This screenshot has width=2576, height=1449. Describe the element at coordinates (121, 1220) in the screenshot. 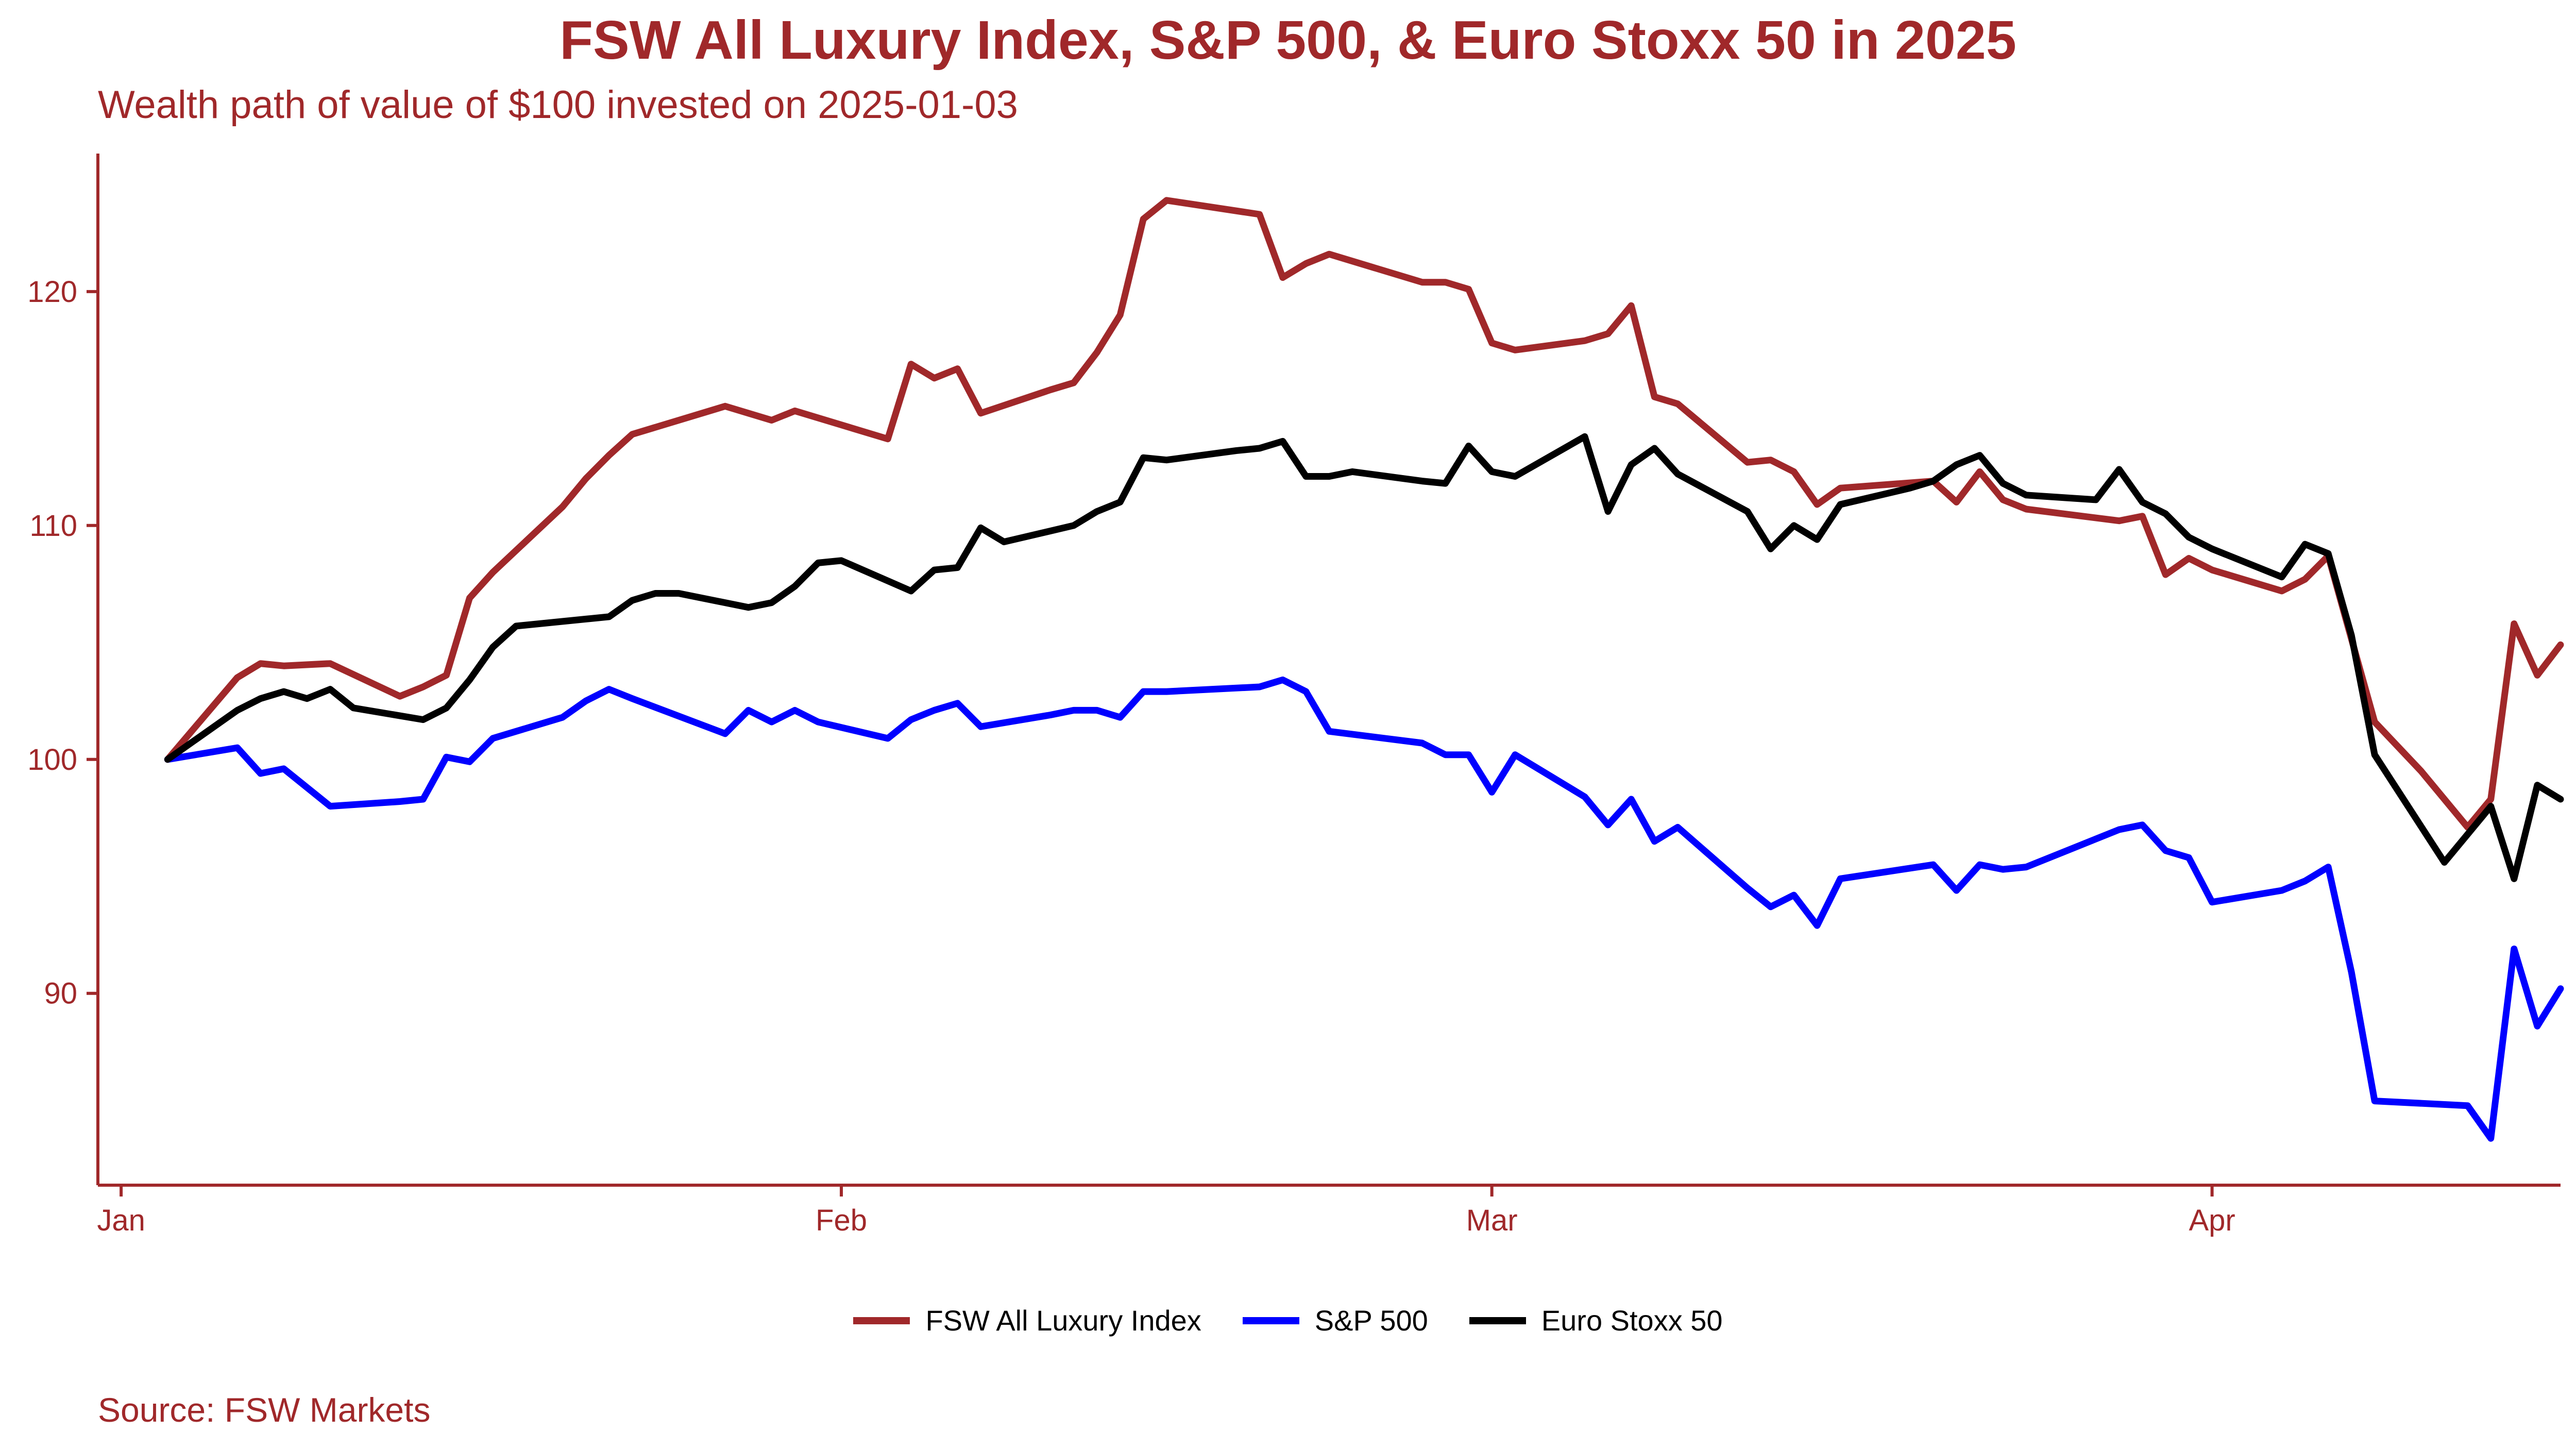

I see `x-tick-label: Jan` at that location.